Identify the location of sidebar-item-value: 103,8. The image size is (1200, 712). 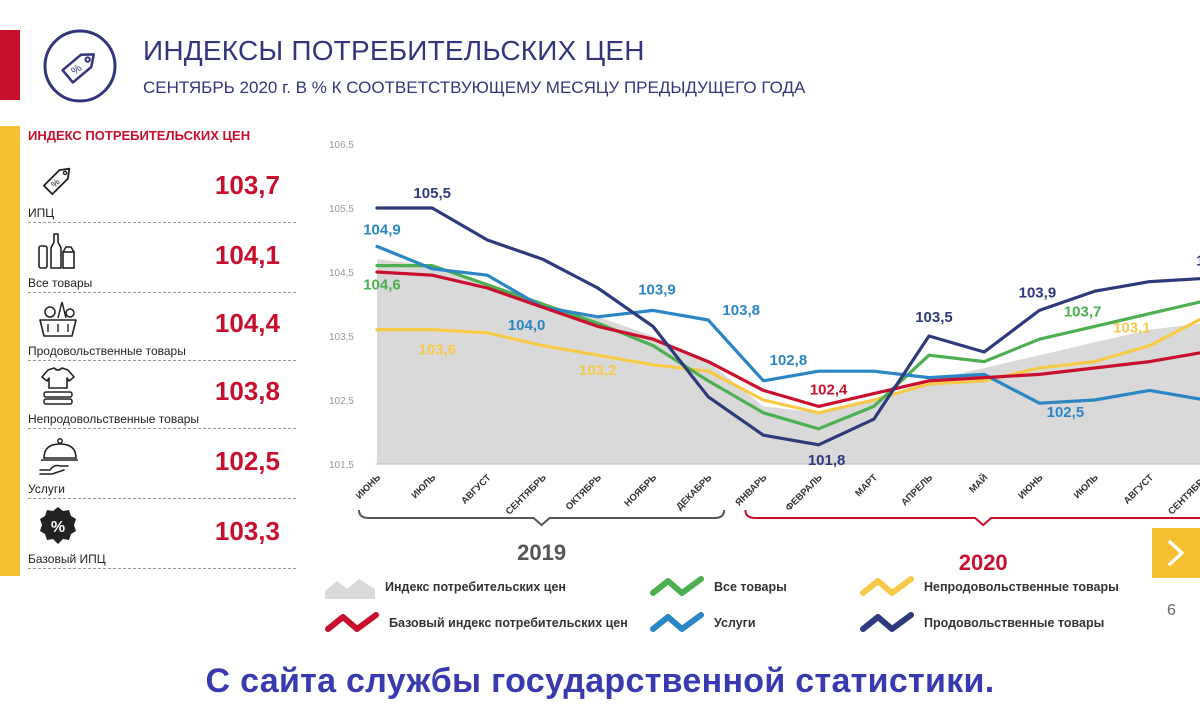
(247, 391).